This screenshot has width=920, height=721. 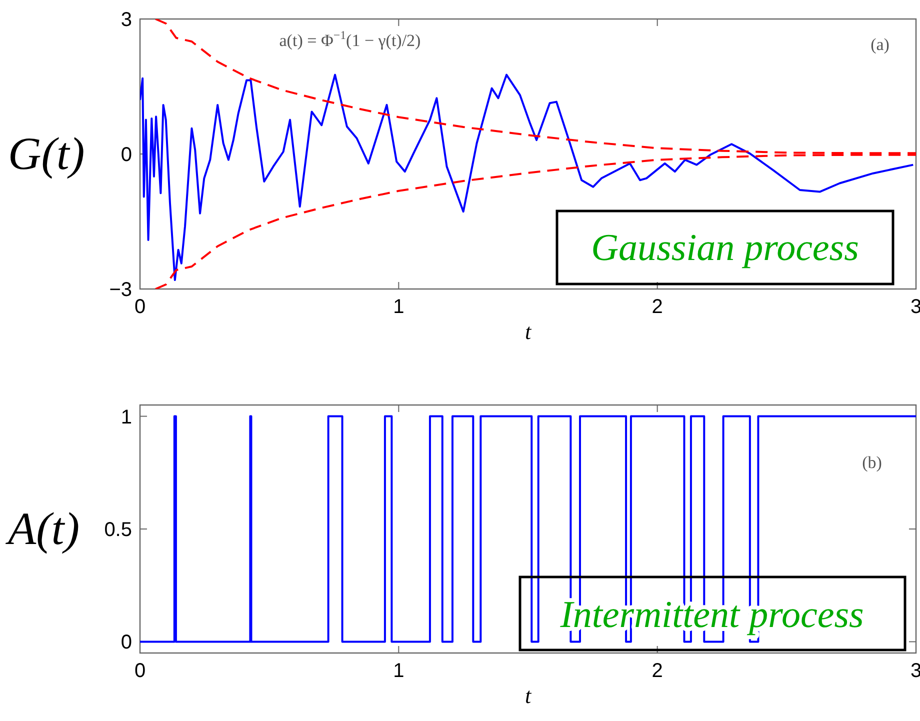 I want to click on annotation: a(t) = Φ$^{−1}$(1 − γ(t)/2), so click(x=350, y=39).